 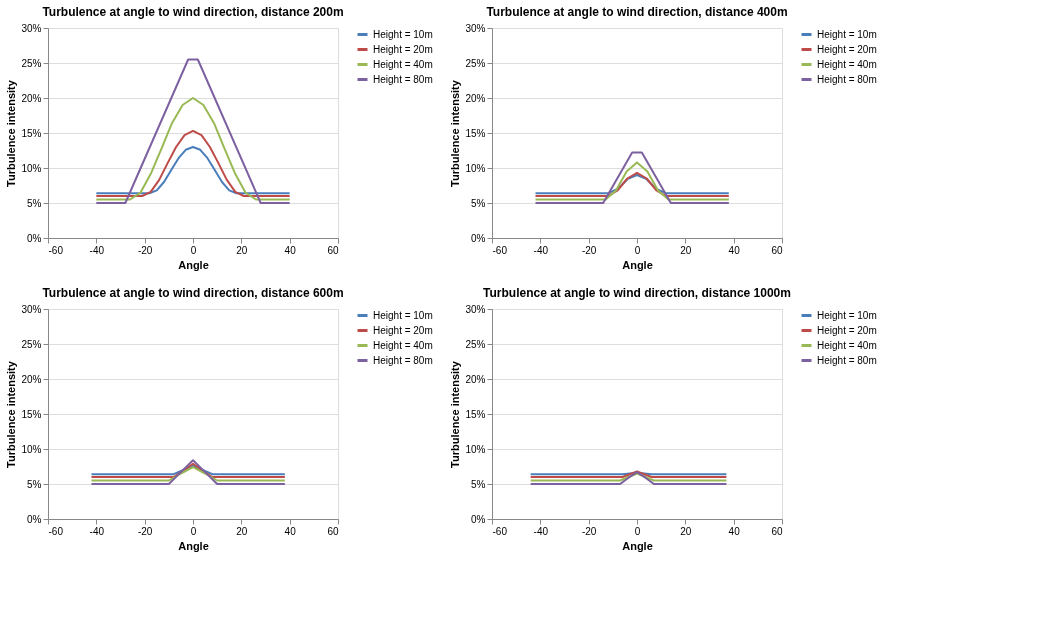 What do you see at coordinates (193, 12) in the screenshot?
I see `chart-title: Turbulence at angle to wind direction, distance 200m` at bounding box center [193, 12].